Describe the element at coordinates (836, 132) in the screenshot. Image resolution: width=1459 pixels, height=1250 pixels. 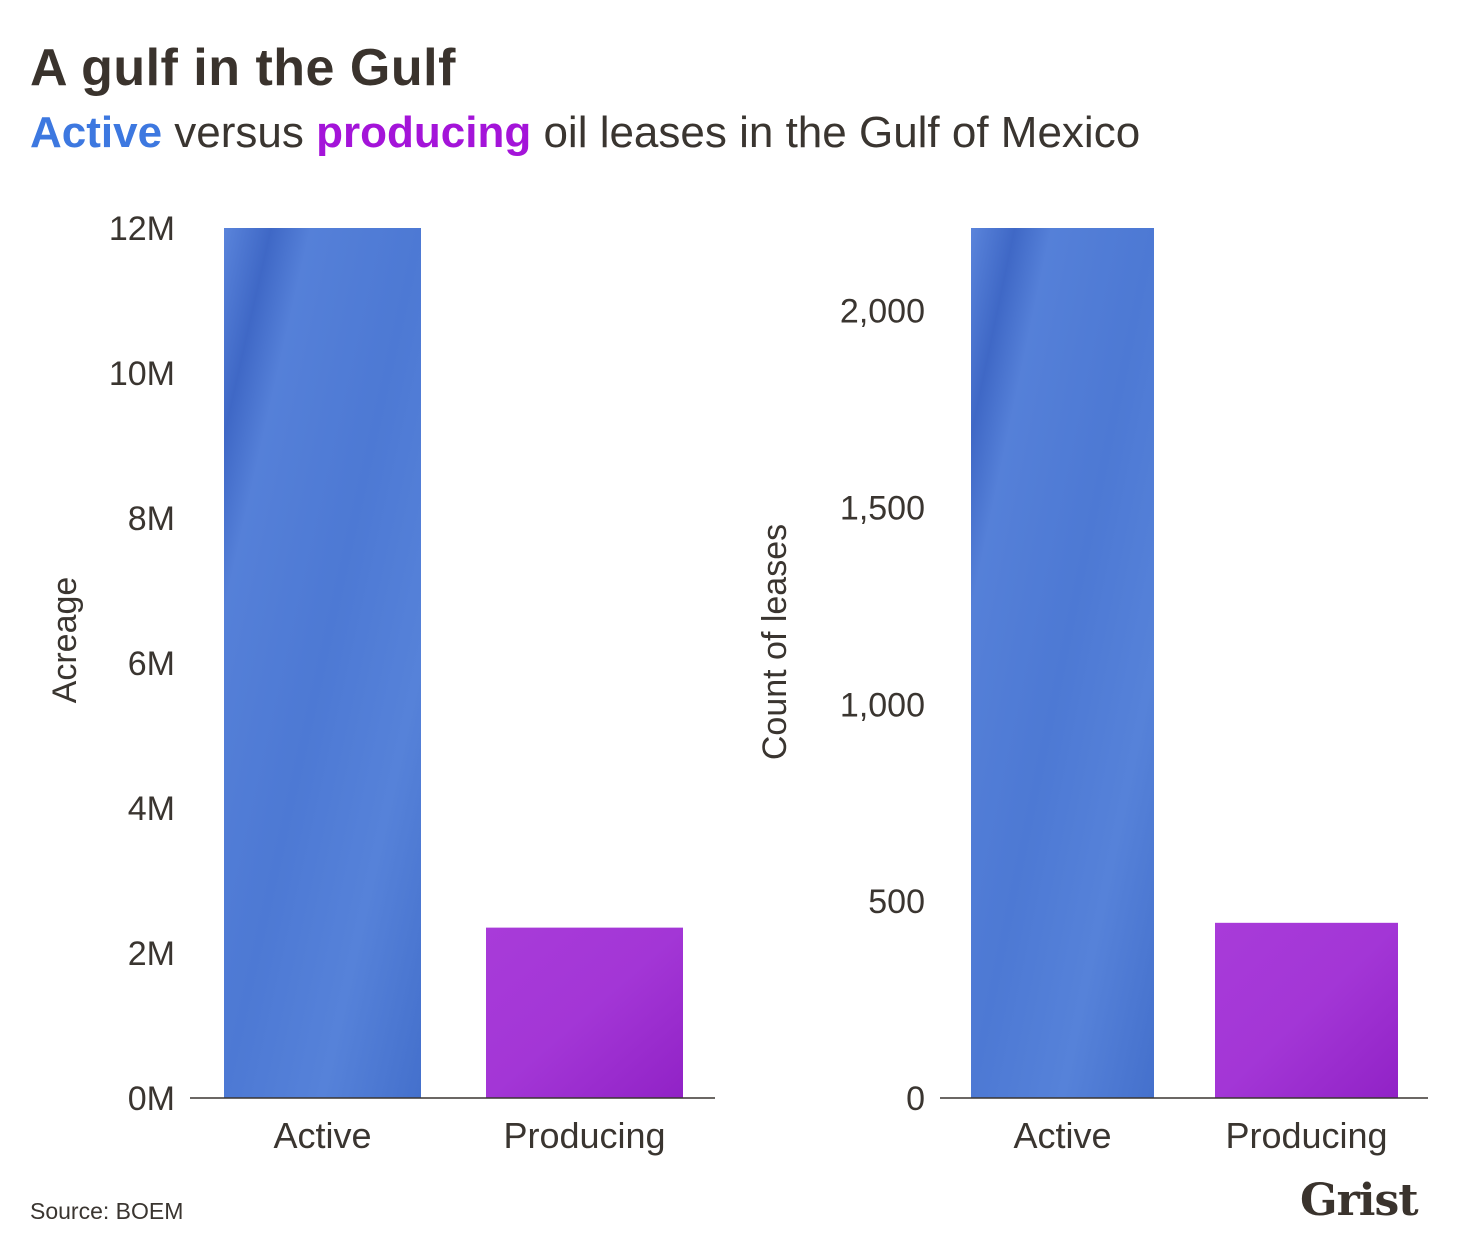
I see `subtitle-rest: oil leases in the Gulf of Mexico` at that location.